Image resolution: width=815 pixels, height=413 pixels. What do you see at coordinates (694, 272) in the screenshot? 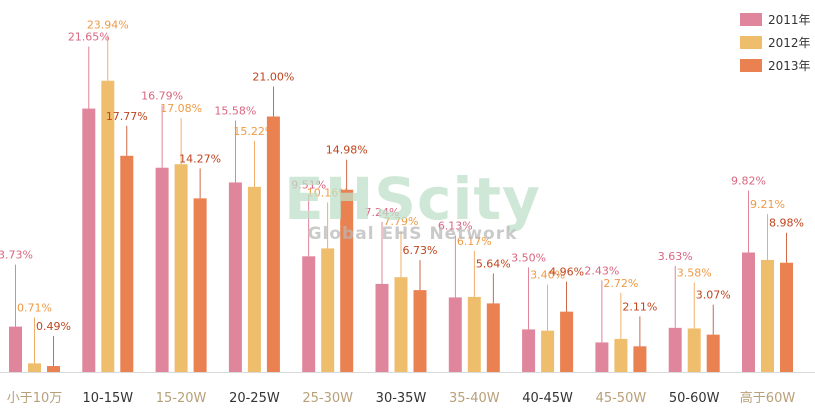
I see `data-label: 3.58%` at bounding box center [694, 272].